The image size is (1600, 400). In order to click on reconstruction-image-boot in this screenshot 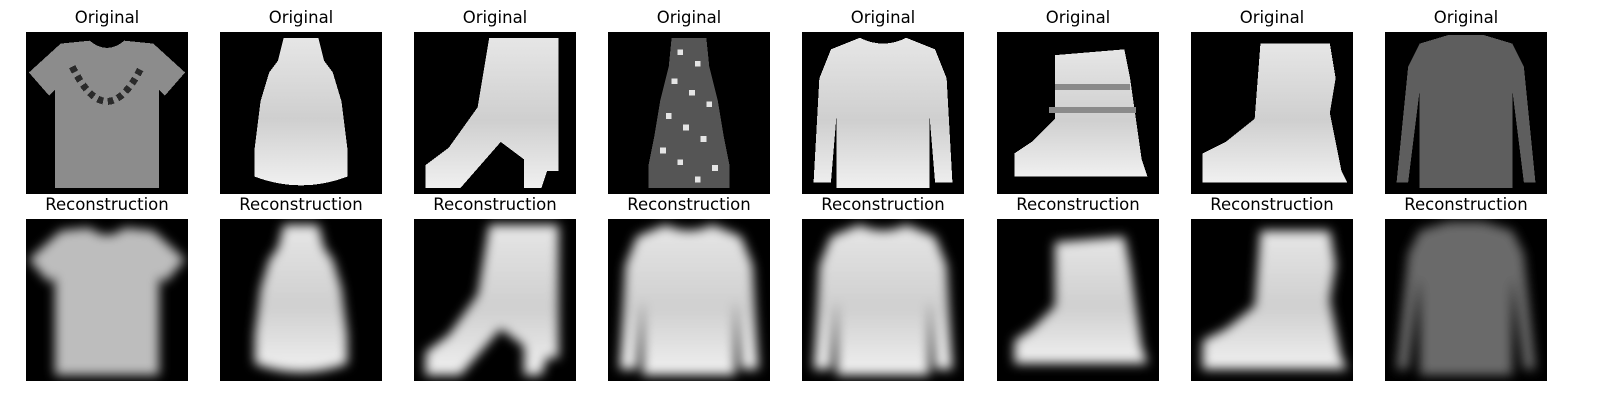, I will do `click(1078, 300)`.